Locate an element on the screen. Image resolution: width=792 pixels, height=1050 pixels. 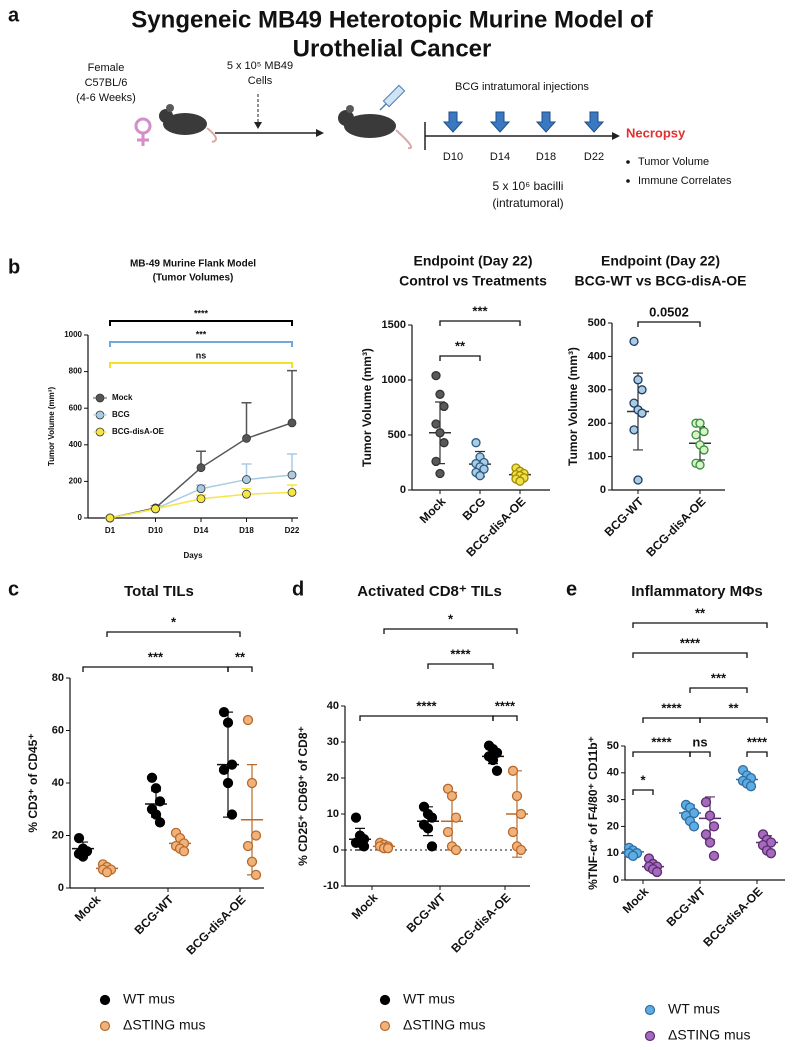
legend-label: BCG-disA-OE is located at coordinates (138, 431).